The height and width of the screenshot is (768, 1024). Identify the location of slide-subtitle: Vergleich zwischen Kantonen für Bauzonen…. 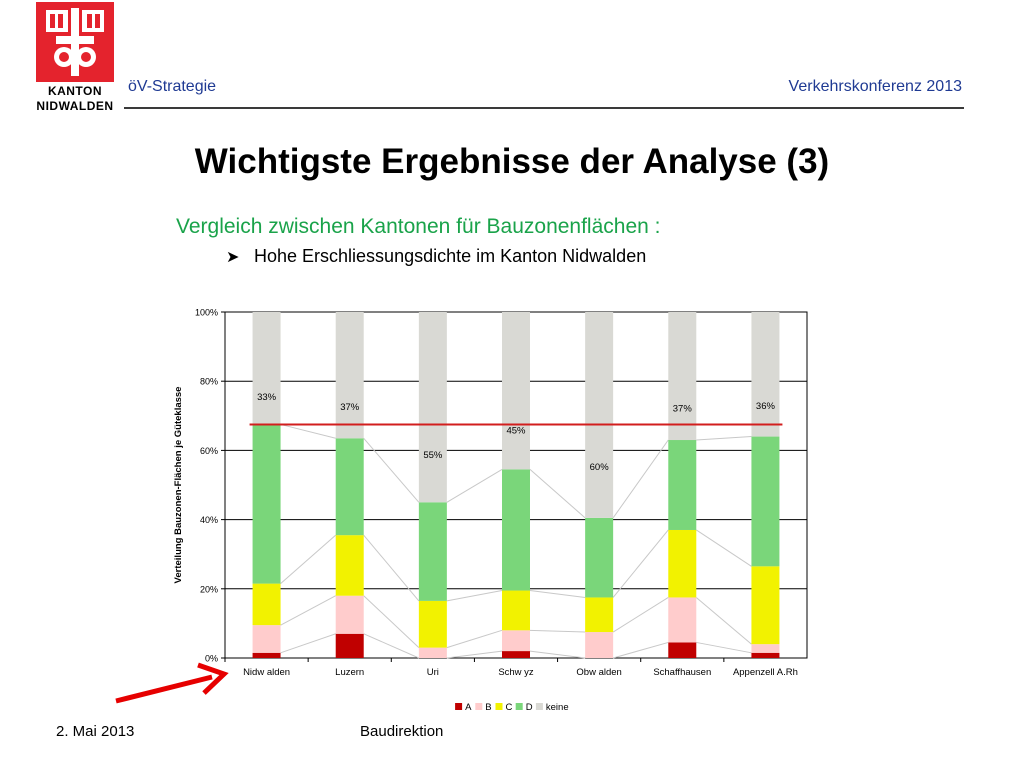
(418, 226).